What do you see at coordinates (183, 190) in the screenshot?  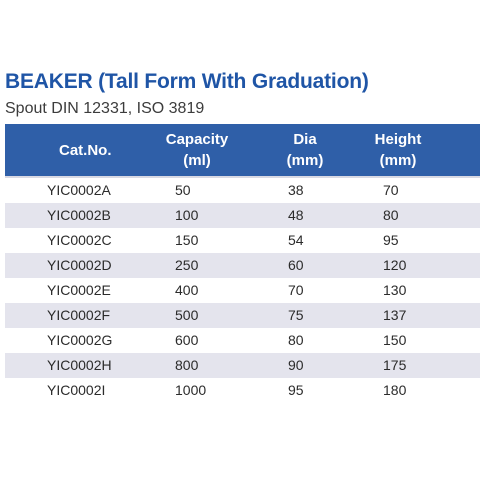 I see `cell-capacity: 50` at bounding box center [183, 190].